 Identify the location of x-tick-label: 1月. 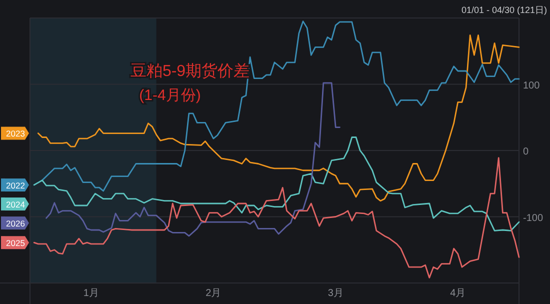
(91, 293).